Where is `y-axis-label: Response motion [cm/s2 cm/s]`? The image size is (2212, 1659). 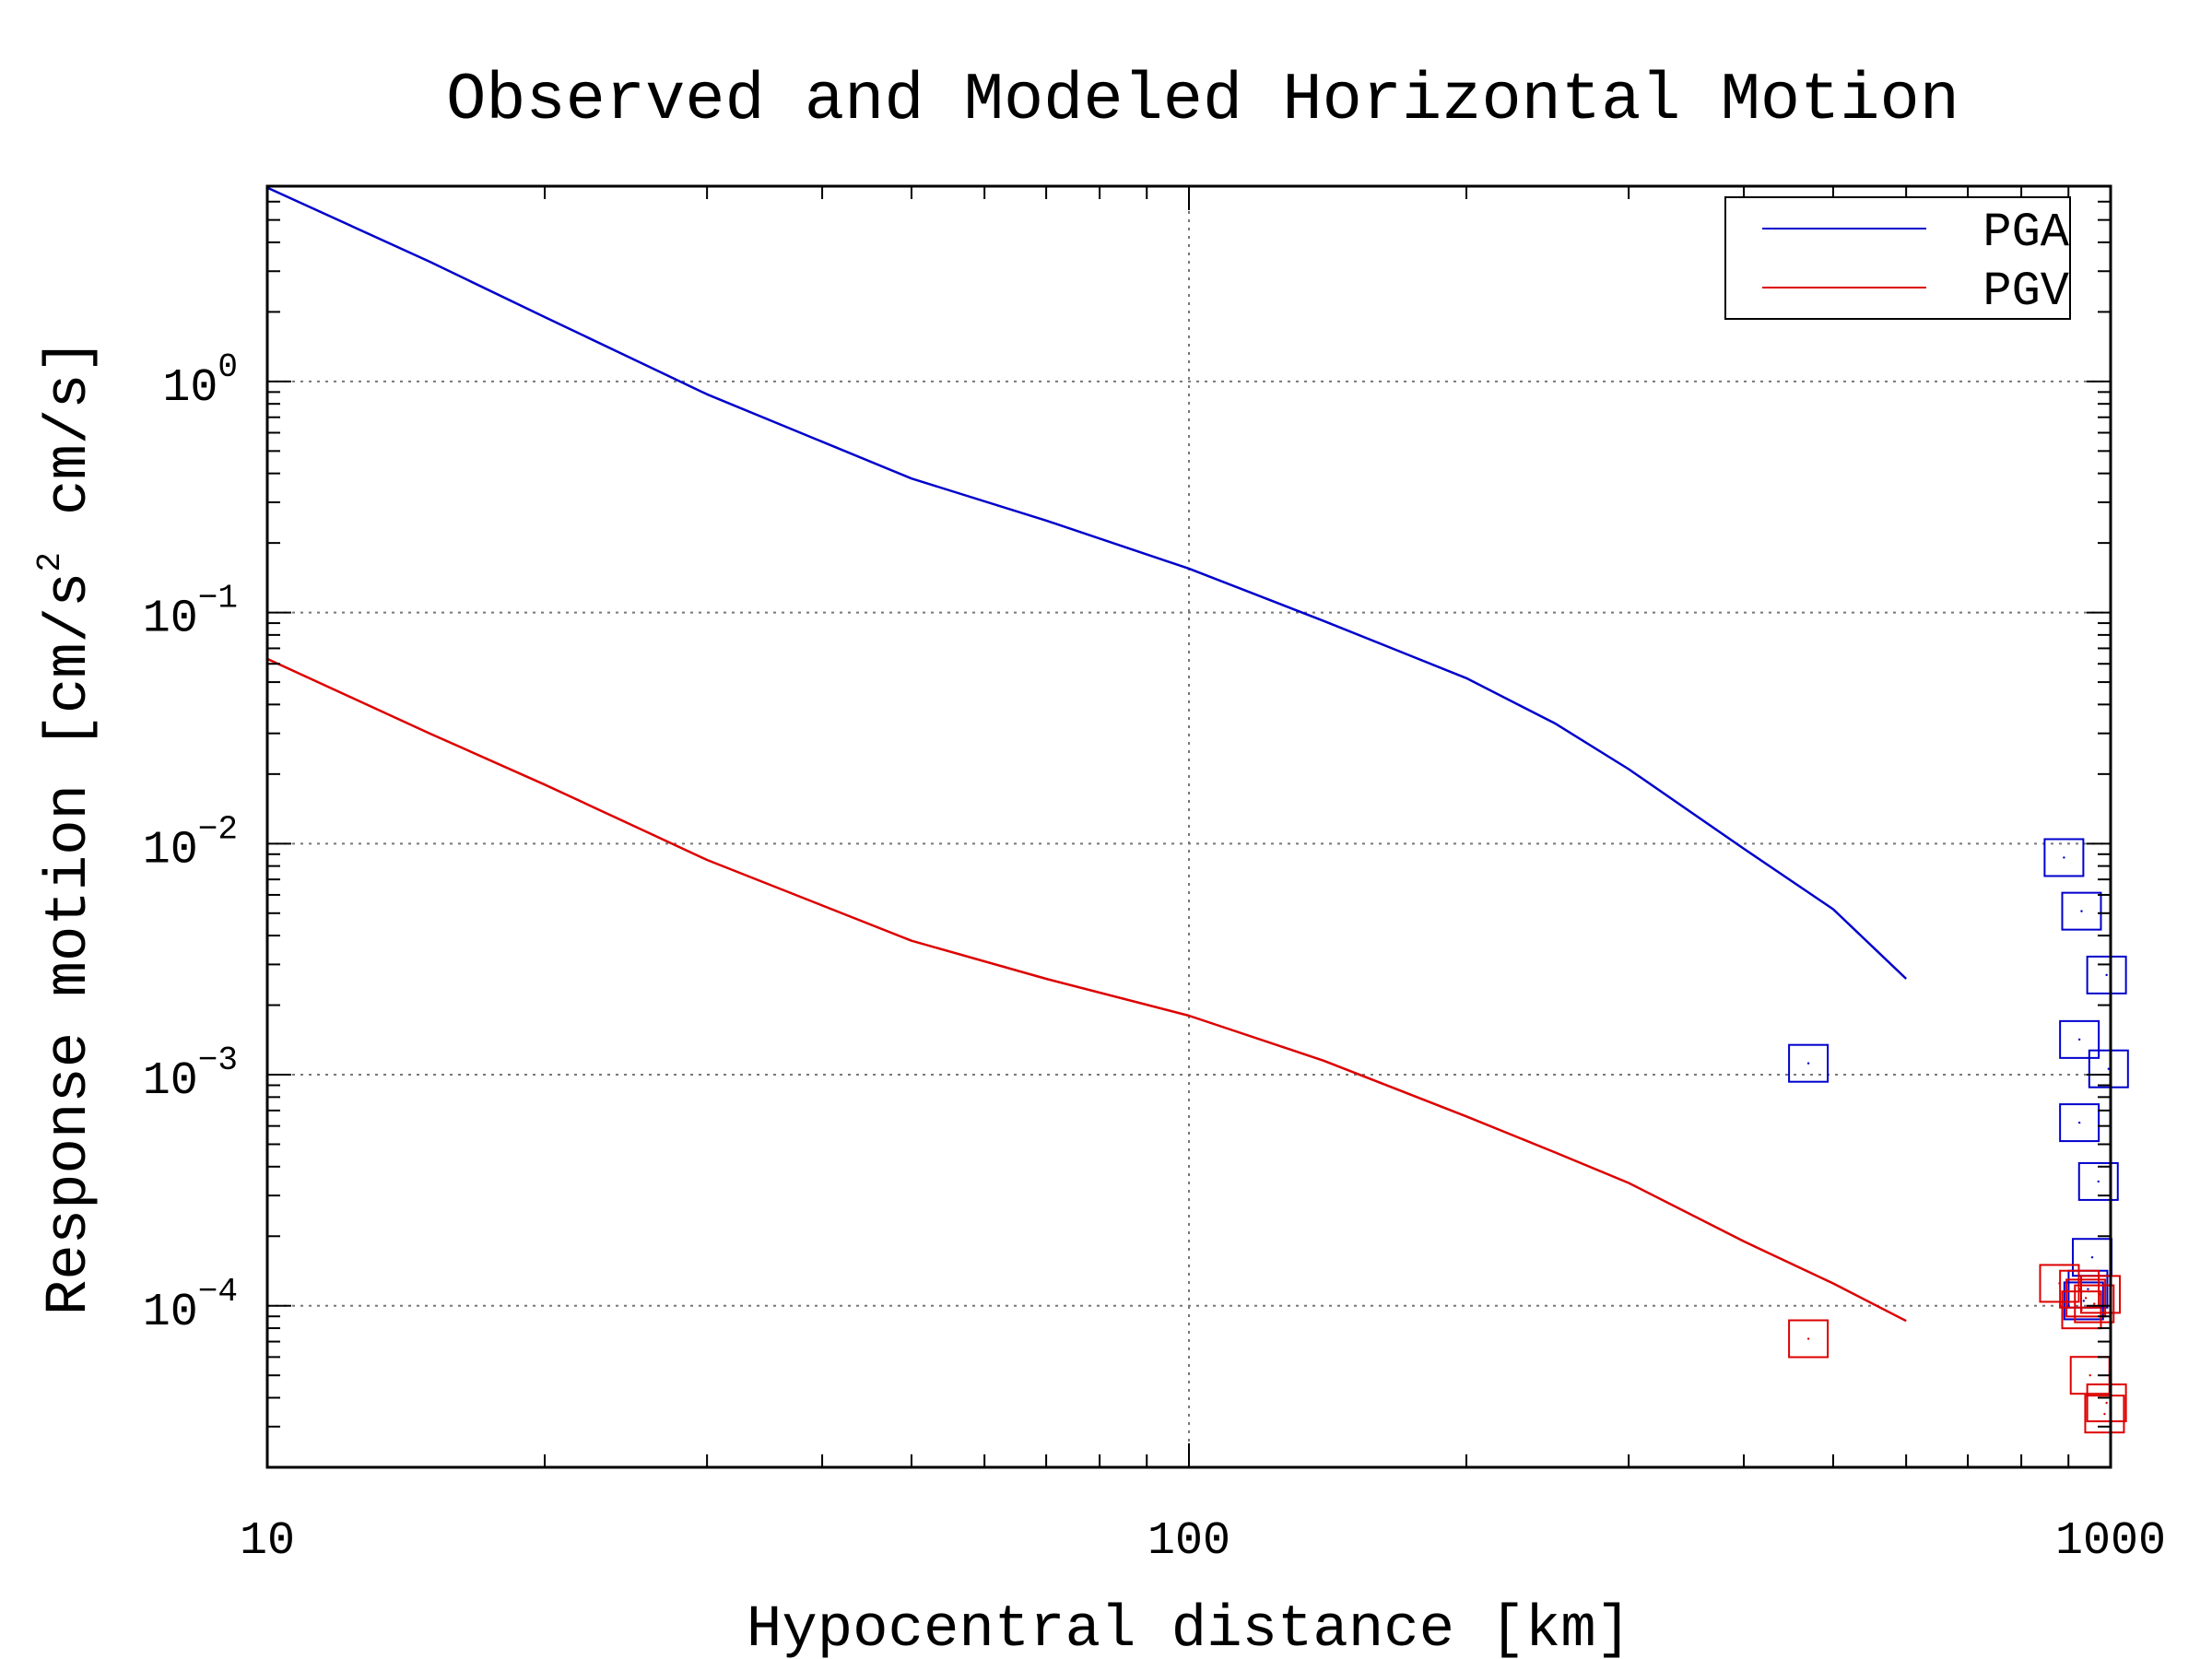
y-axis-label: Response motion [cm/s2 cm/s] is located at coordinates (67, 826).